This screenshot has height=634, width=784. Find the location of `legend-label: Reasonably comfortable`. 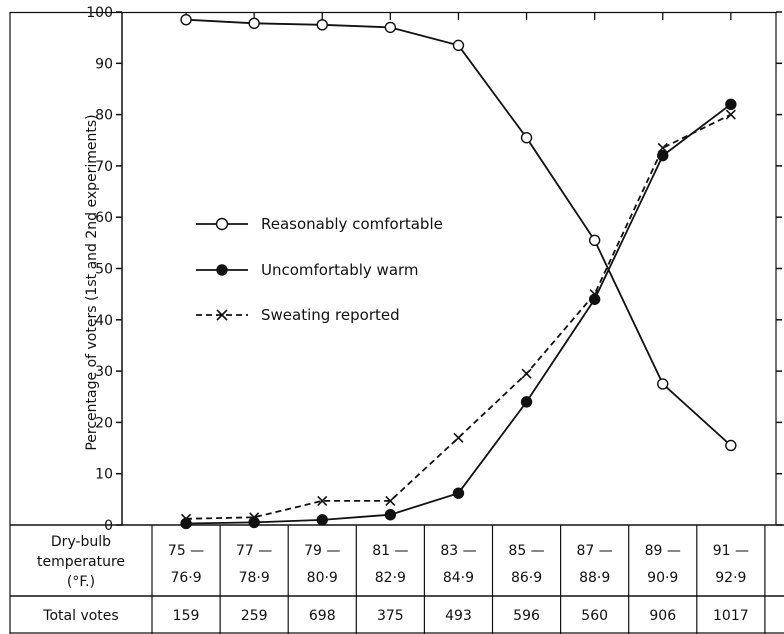

legend-label: Reasonably comfortable is located at coordinates (352, 224).